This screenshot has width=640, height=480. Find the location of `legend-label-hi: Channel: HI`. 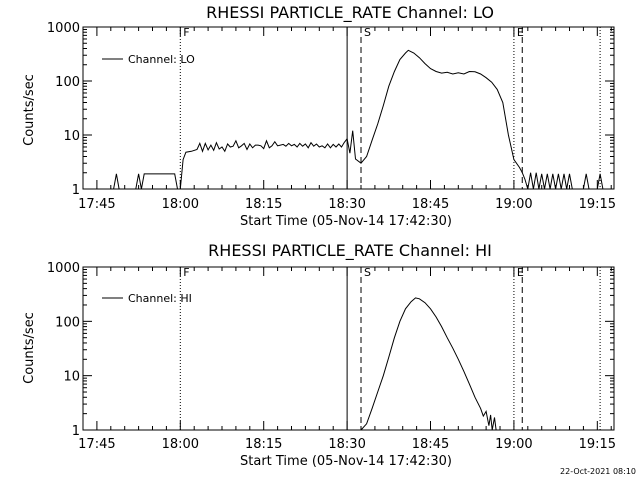

legend-label-hi: Channel: HI is located at coordinates (160, 298).